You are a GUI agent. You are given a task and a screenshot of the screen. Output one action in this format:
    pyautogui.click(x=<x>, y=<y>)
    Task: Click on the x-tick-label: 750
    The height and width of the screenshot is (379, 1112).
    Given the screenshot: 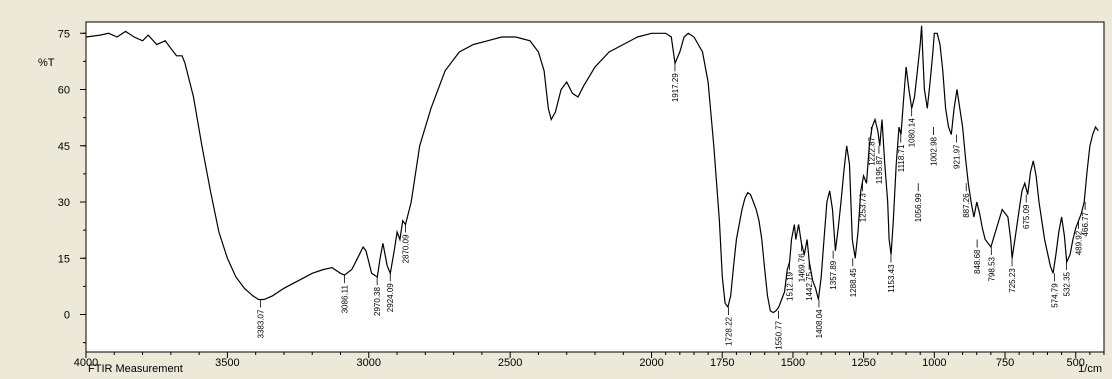 What is the action you would take?
    pyautogui.click(x=1005, y=363)
    